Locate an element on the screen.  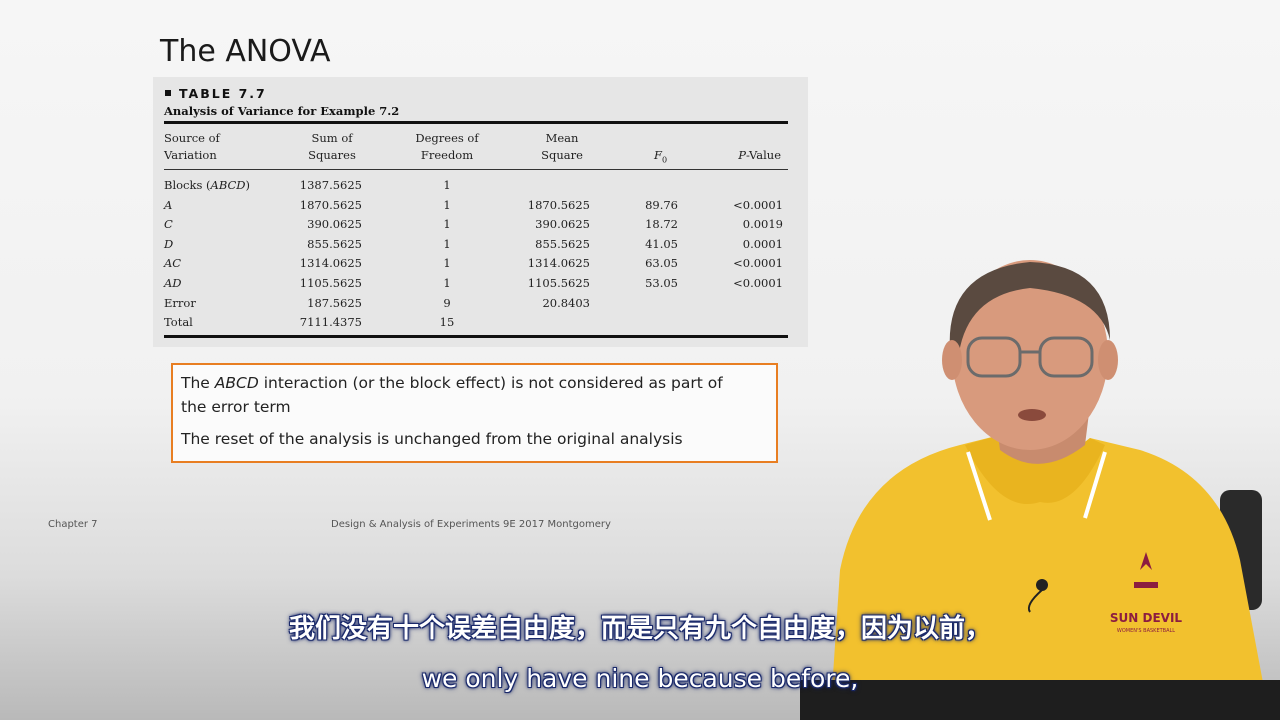
row-sum-of-squares: 7111.4375 is located at coordinates (330, 322).